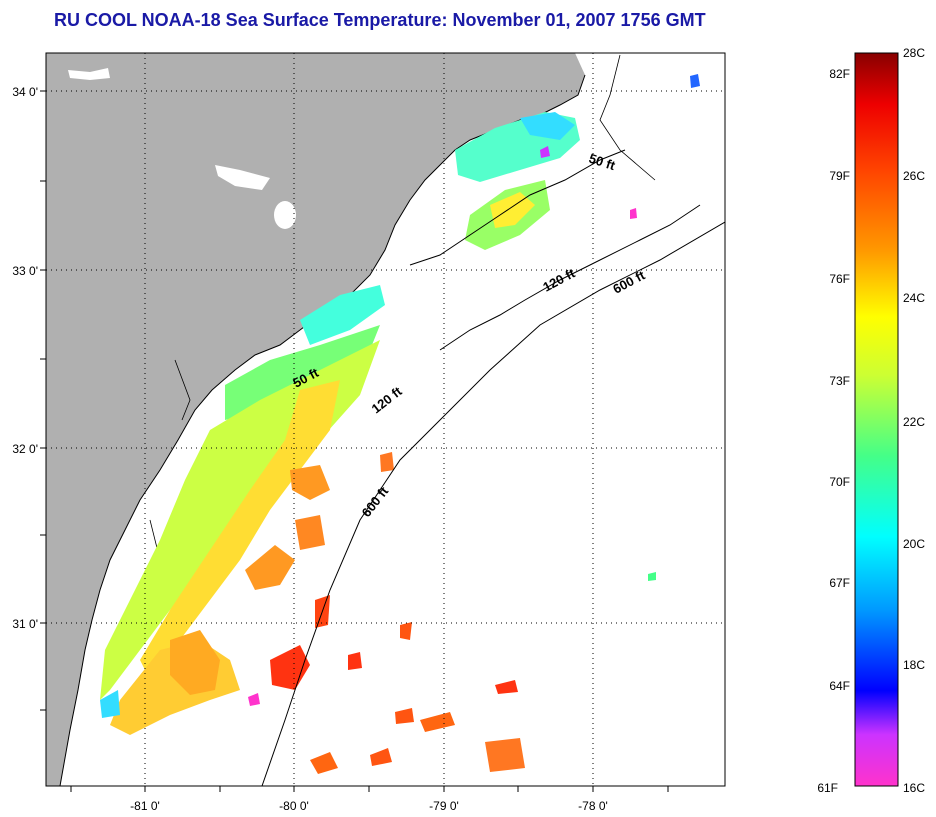 This screenshot has width=936, height=817. What do you see at coordinates (839, 381) in the screenshot?
I see `colorbar-f-label: 73F` at bounding box center [839, 381].